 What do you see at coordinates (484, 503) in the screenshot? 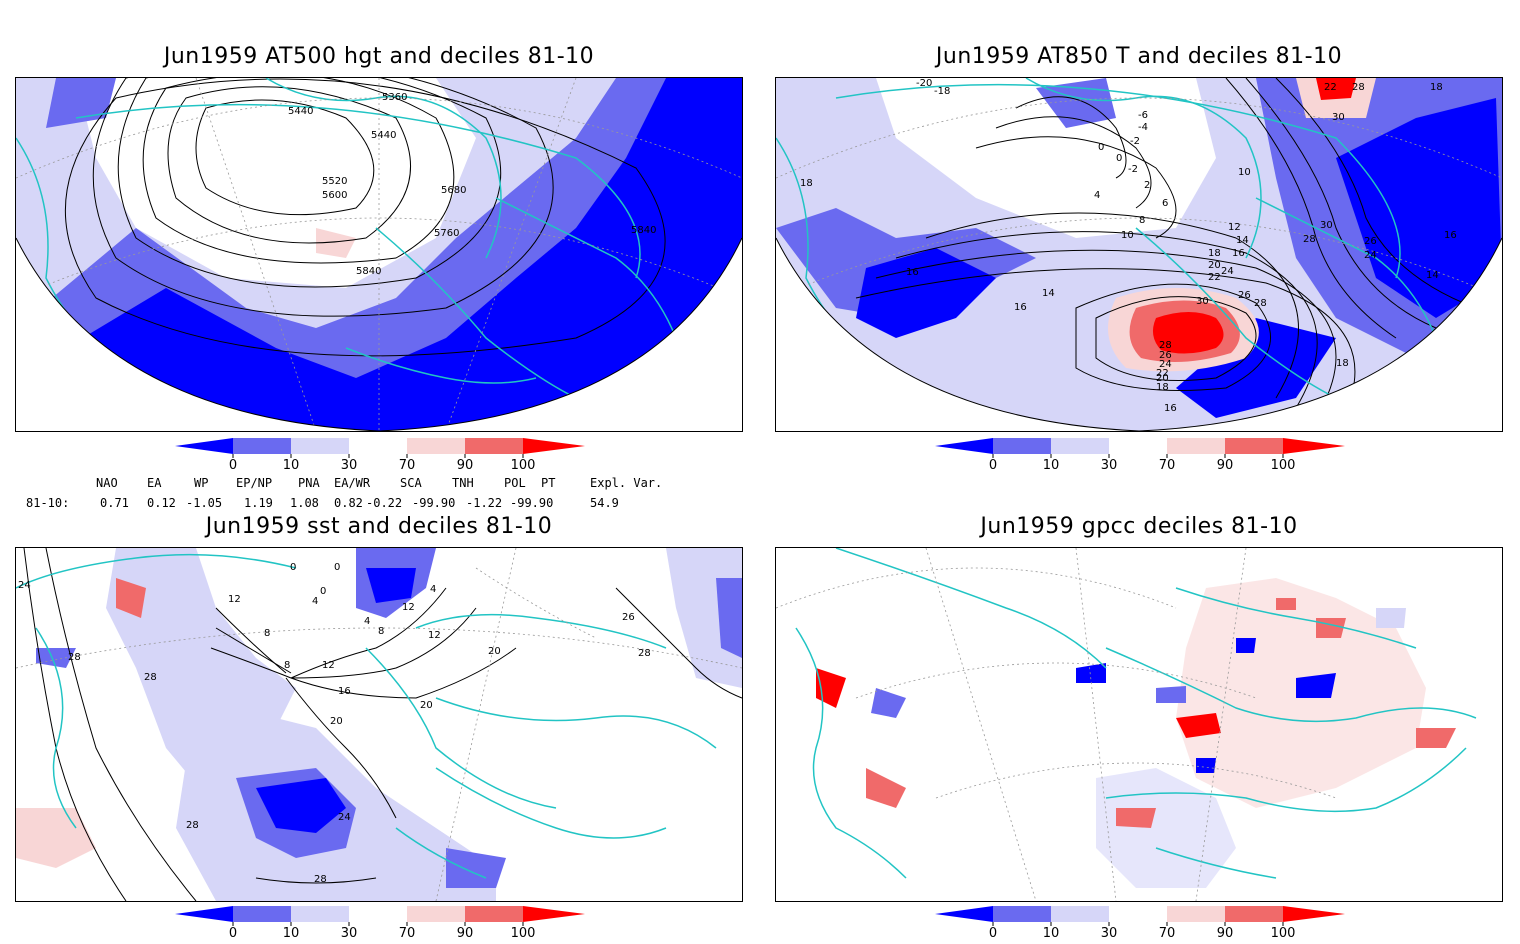
I see `index-value: -1.22` at bounding box center [484, 503].